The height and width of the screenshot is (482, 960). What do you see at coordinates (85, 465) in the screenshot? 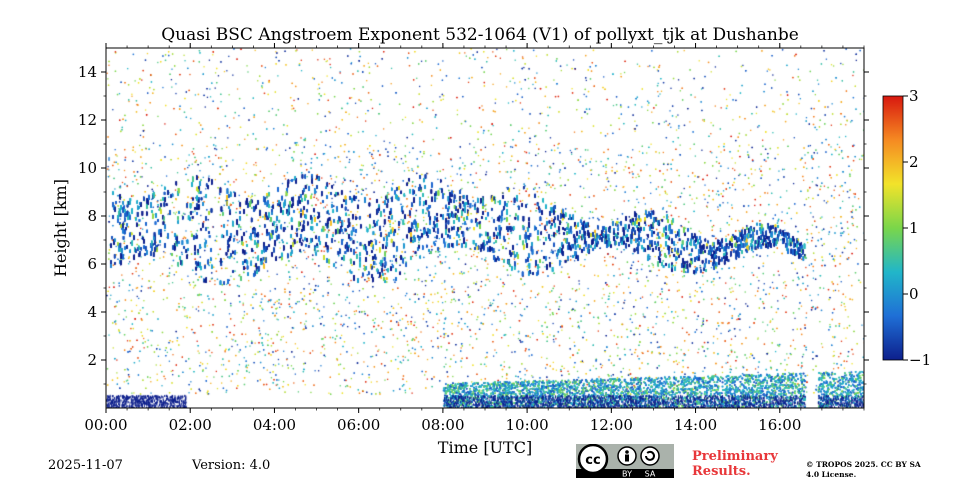
I see `date-label: 2025-11-07` at bounding box center [85, 465].